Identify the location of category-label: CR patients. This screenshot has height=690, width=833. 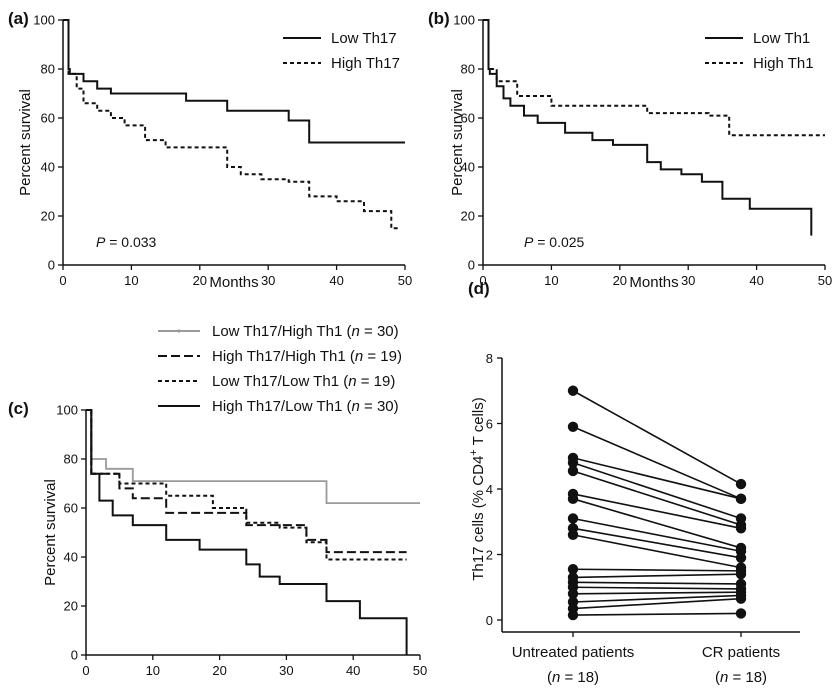
(741, 652).